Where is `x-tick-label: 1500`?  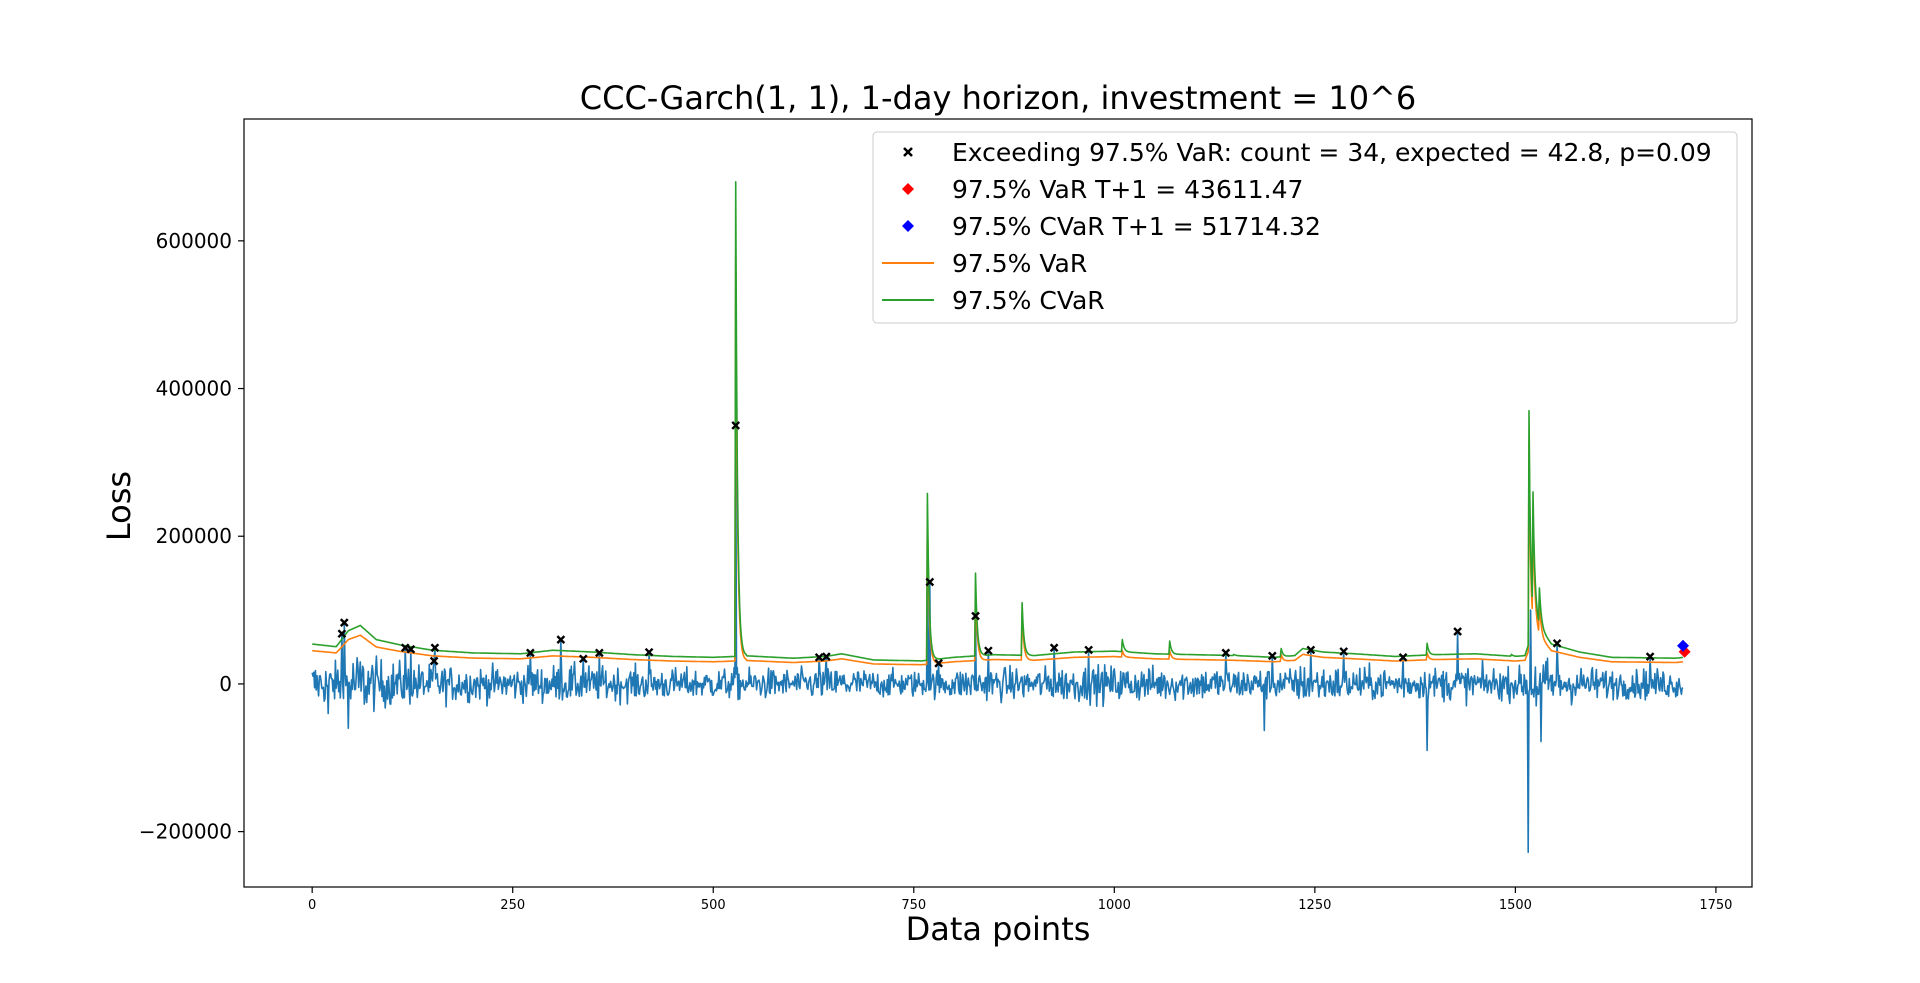
x-tick-label: 1500 is located at coordinates (1515, 905).